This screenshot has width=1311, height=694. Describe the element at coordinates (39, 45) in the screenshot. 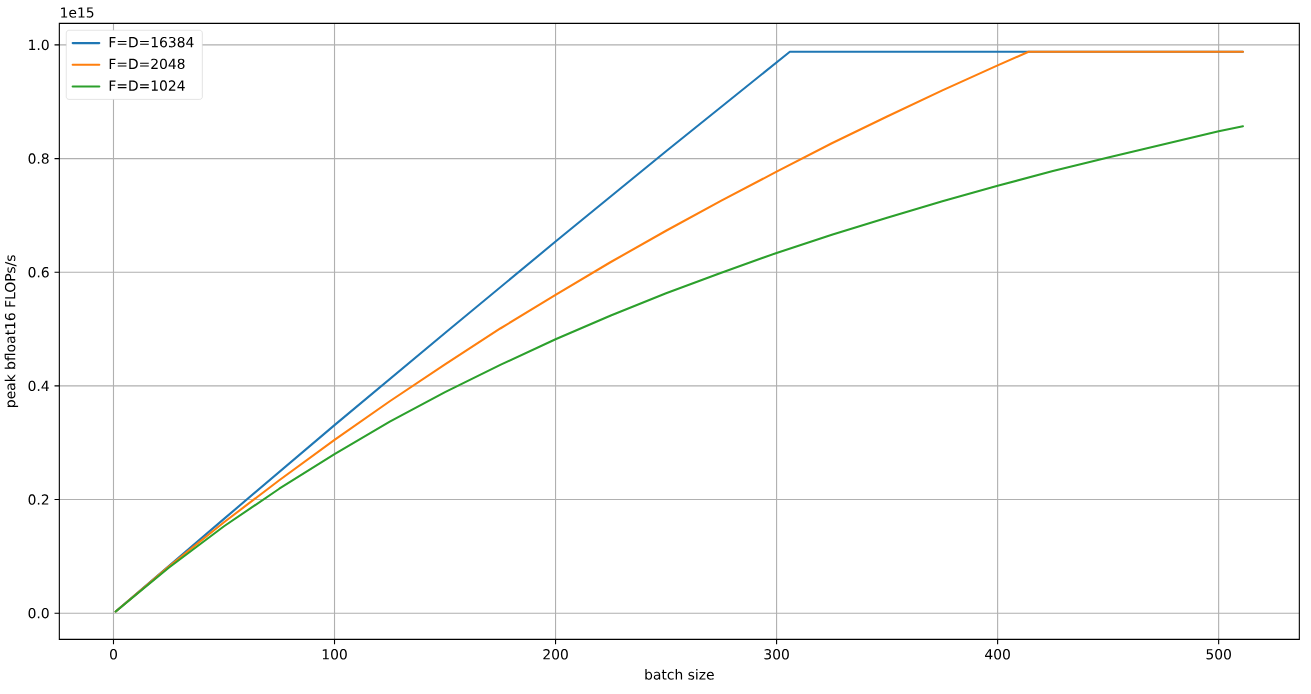

I see `y-tick-label: 1.0` at that location.